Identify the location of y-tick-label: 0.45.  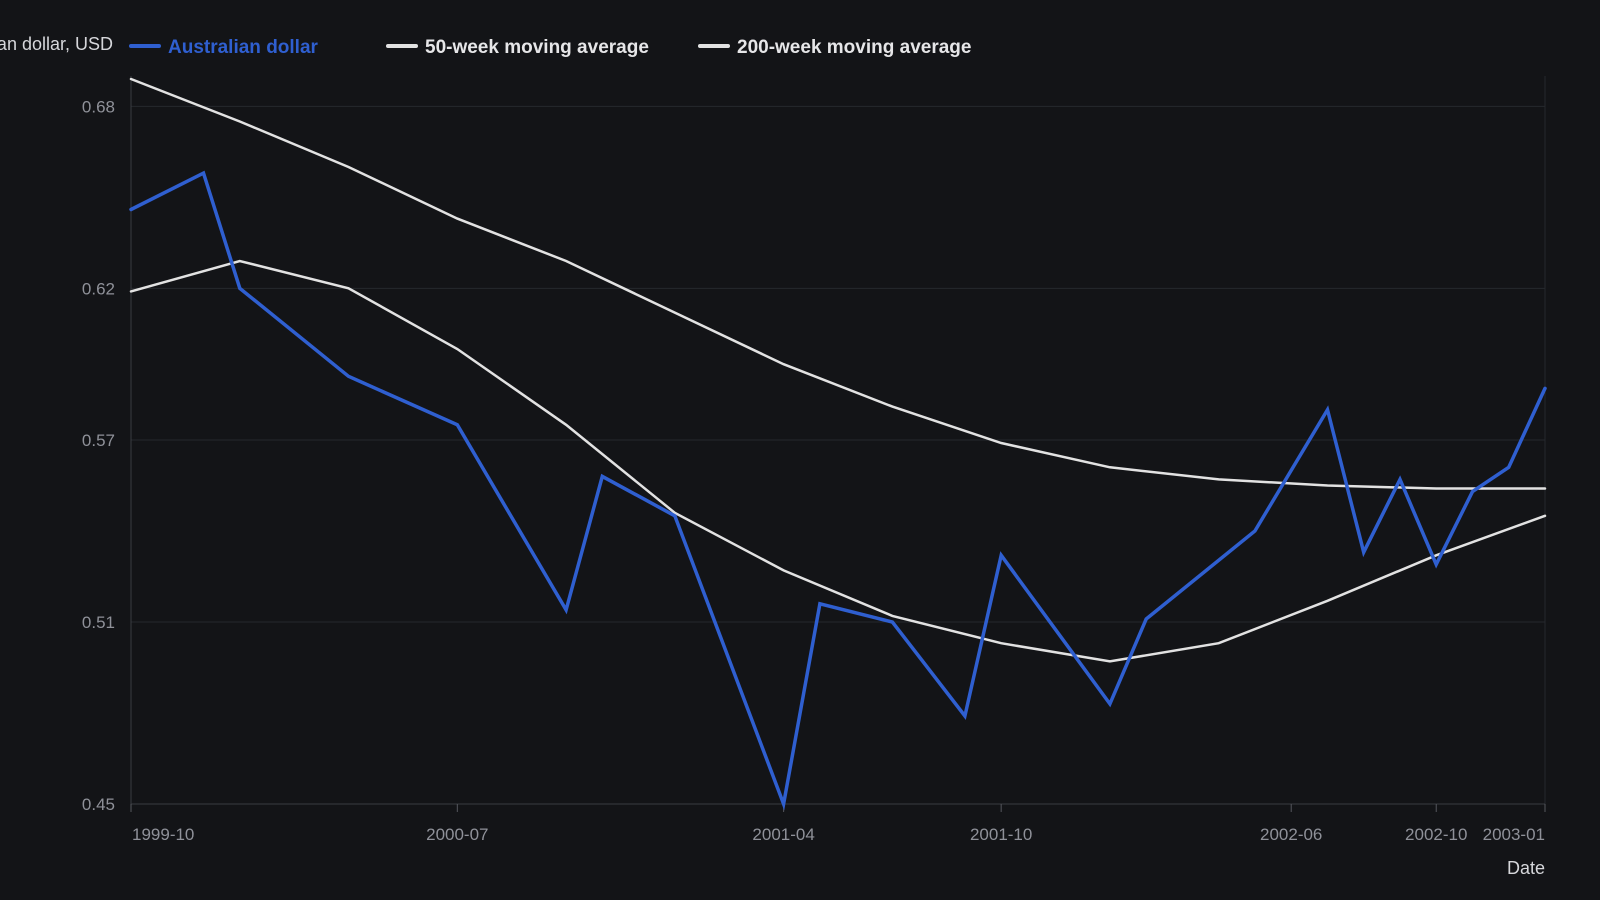
(98, 804).